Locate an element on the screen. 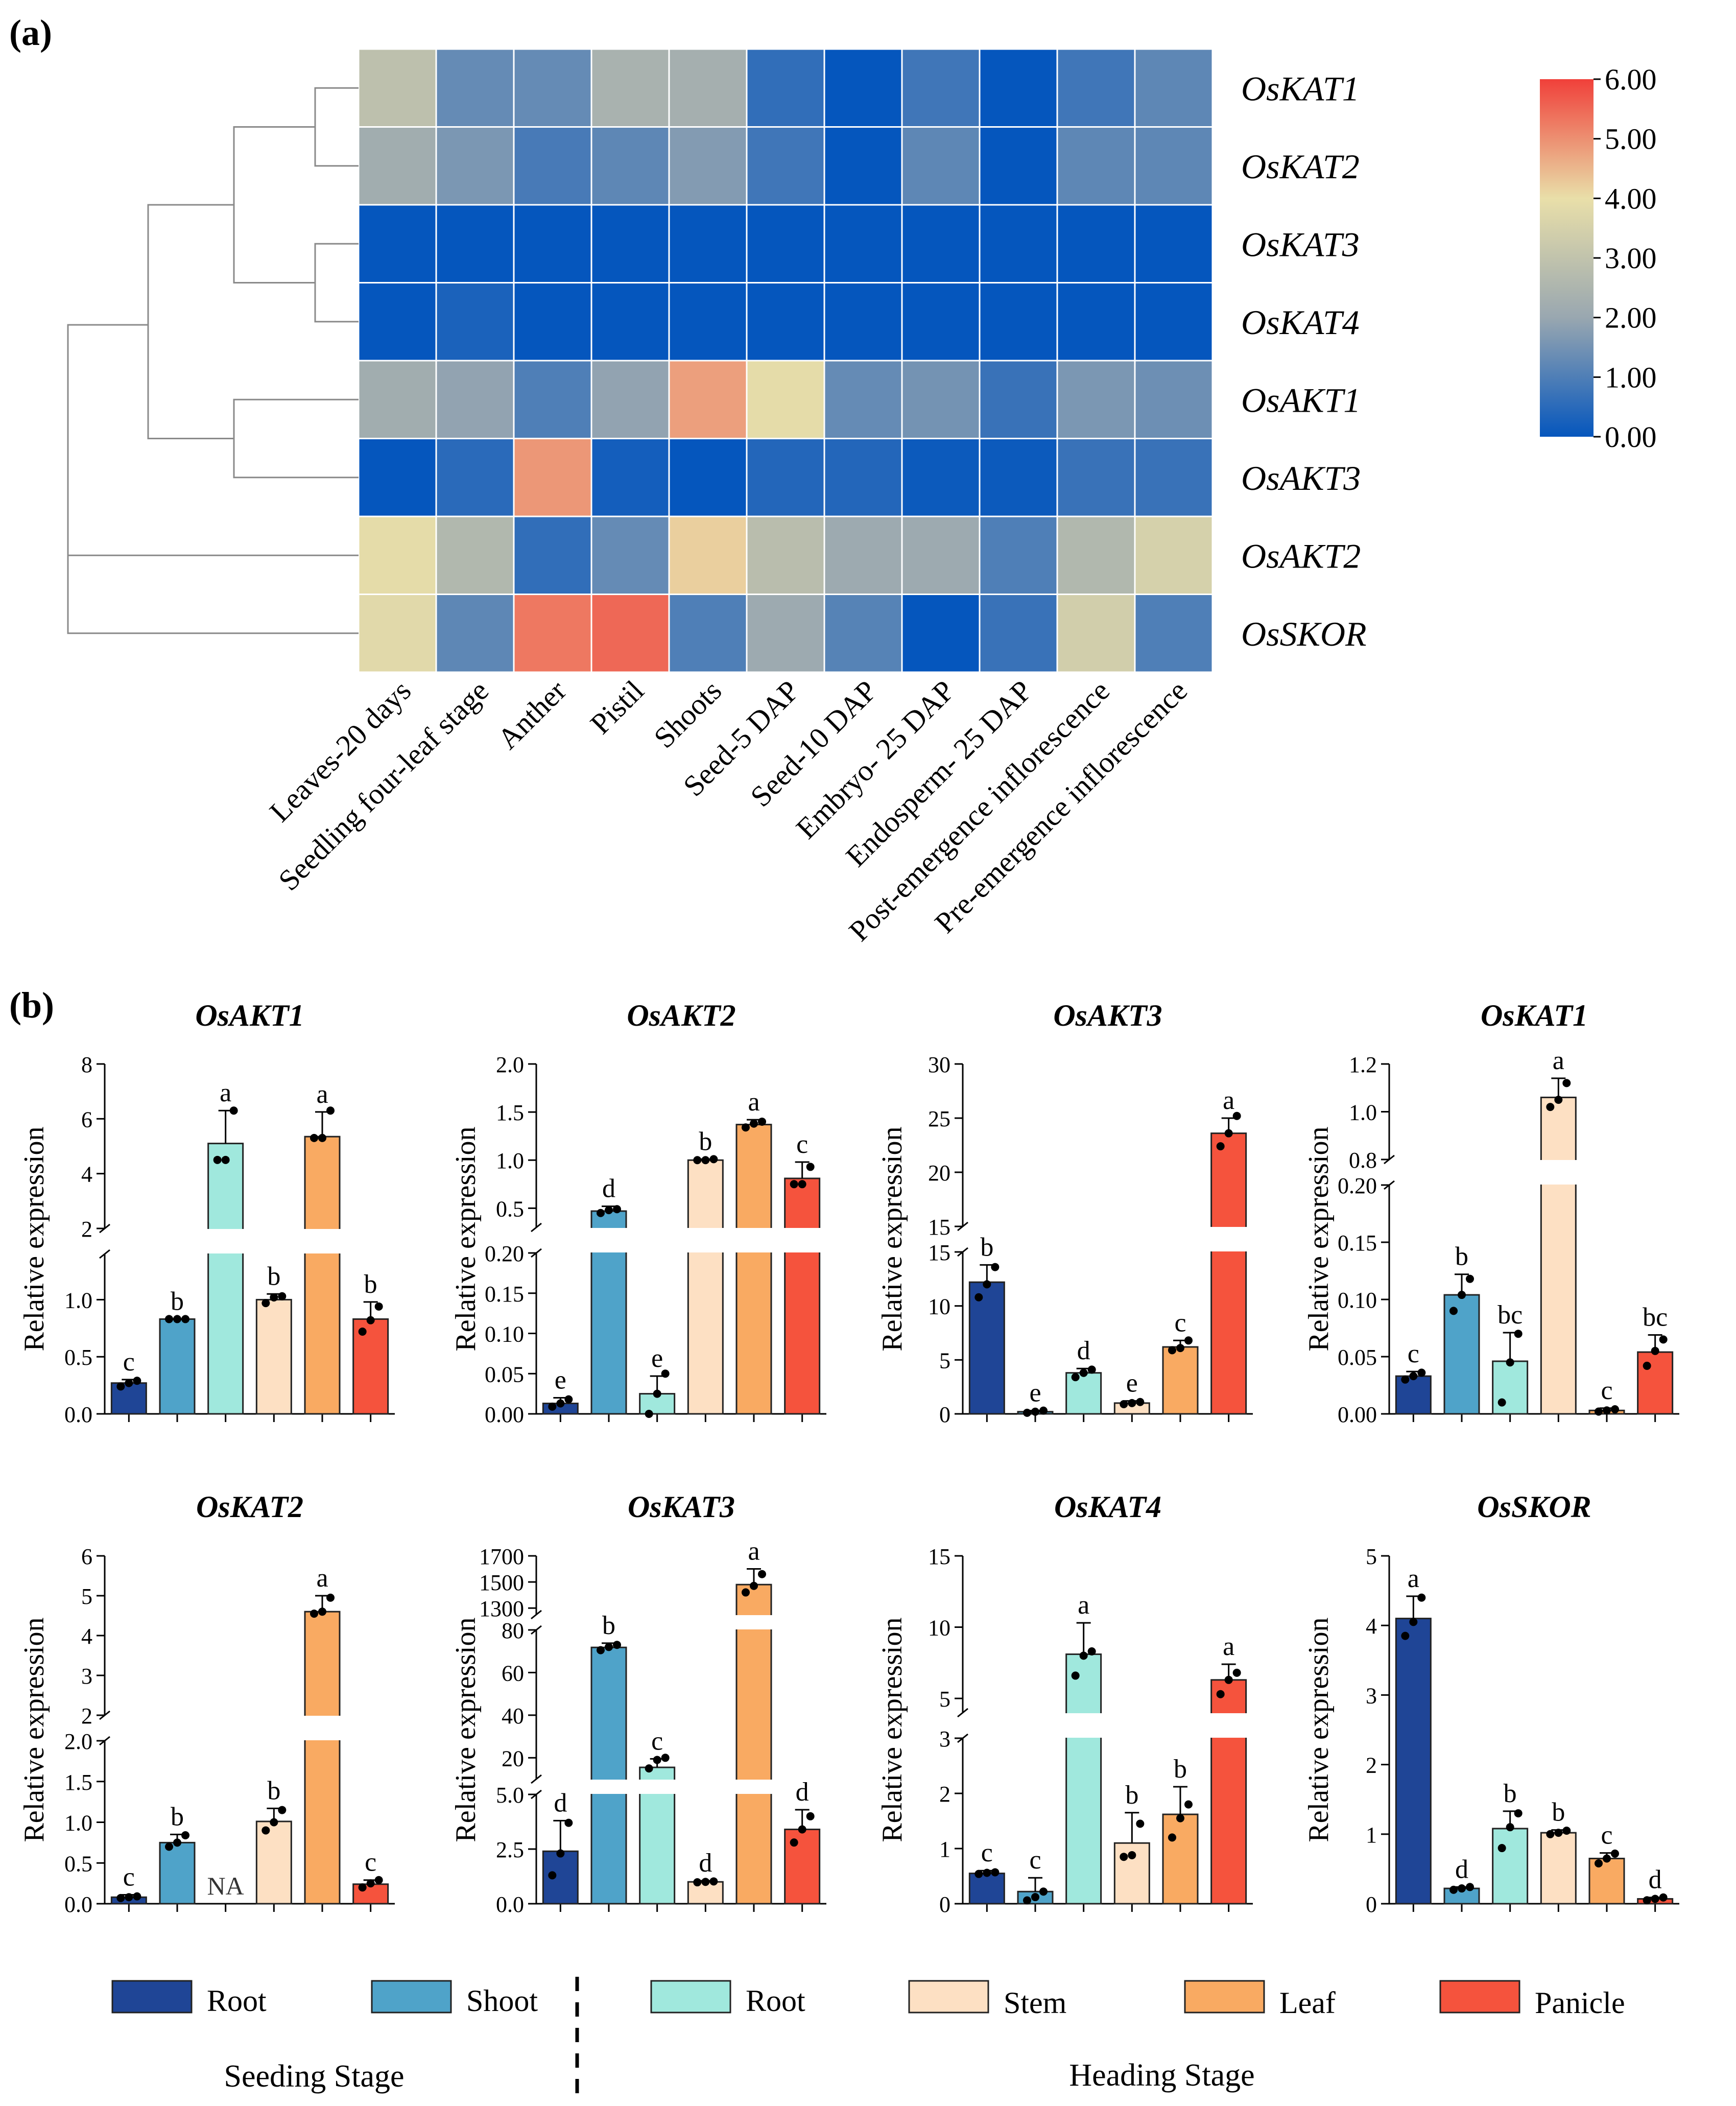 This screenshot has width=1736, height=2106. heatmap-row-label: OsKAT1 is located at coordinates (1300, 88).